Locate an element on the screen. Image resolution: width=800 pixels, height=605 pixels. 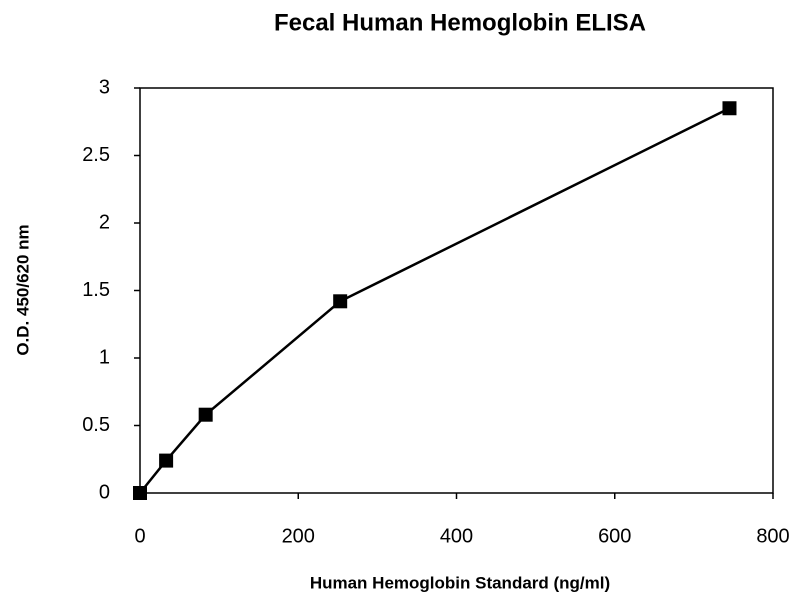
y-tick-label: 0 is located at coordinates (104, 492).